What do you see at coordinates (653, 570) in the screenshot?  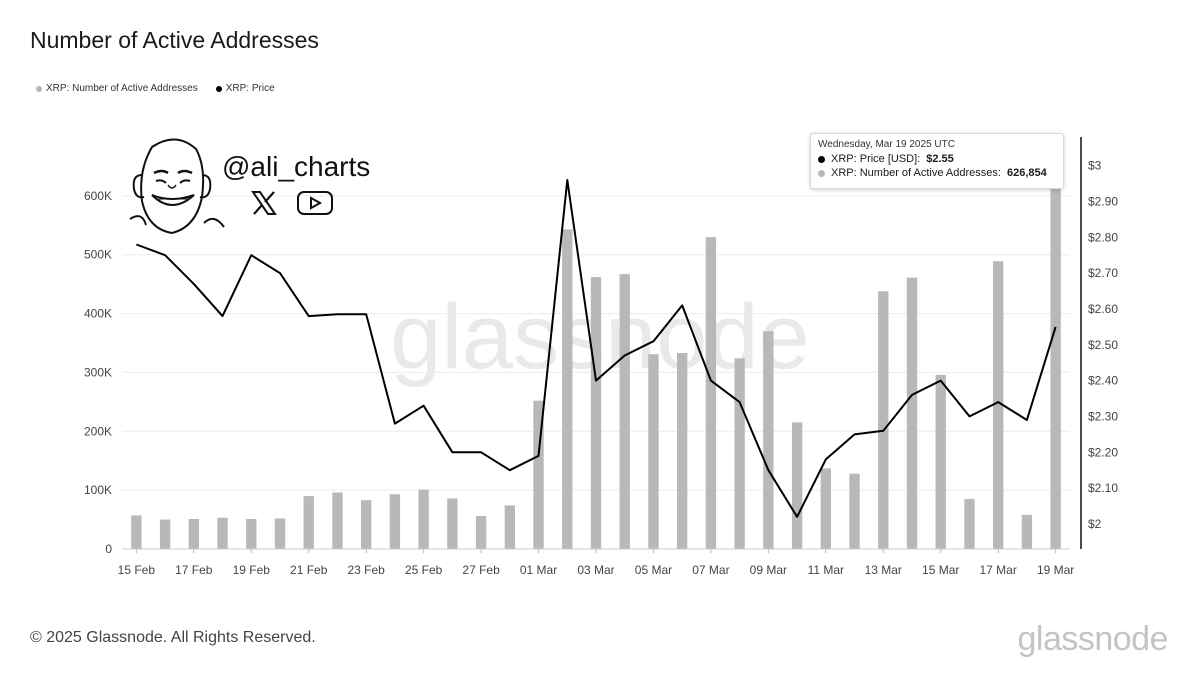 I see `x-tick-label: 05 Mar` at bounding box center [653, 570].